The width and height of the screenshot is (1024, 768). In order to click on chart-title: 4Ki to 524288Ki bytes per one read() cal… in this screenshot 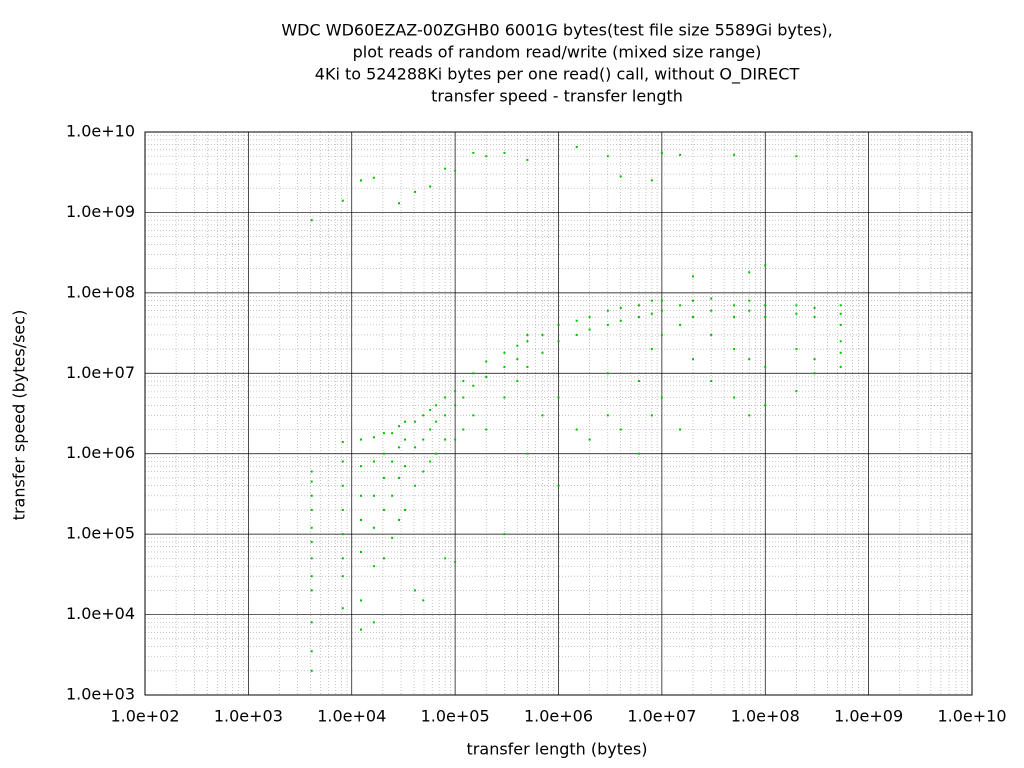, I will do `click(557, 75)`.